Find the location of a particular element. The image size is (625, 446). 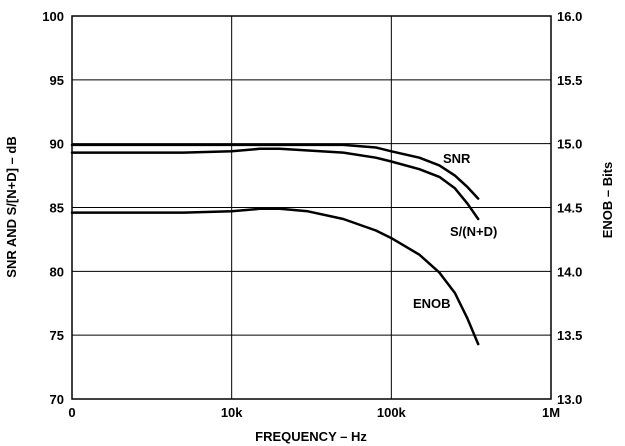

y-tick-label: 100 is located at coordinates (53, 16).